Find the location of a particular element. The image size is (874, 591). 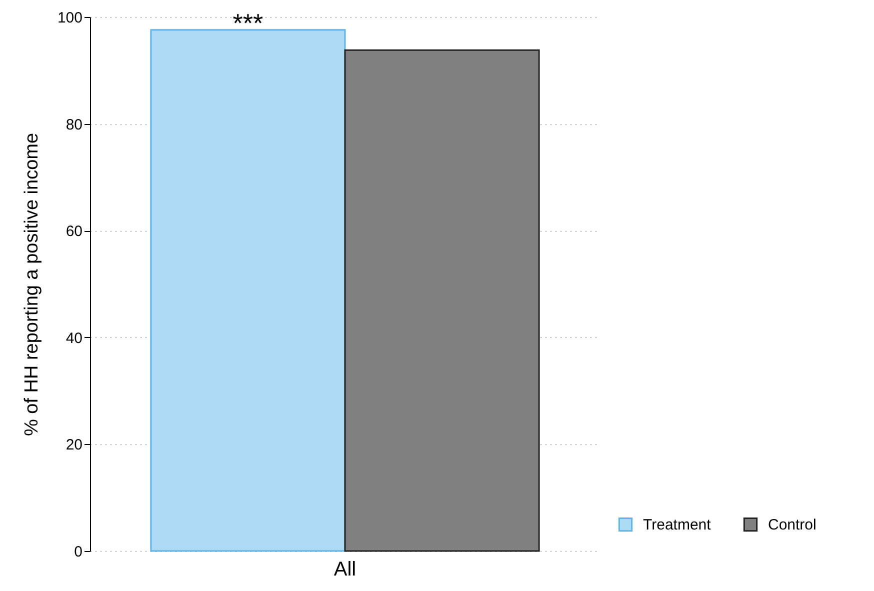

legend-label: Treatment is located at coordinates (677, 525).